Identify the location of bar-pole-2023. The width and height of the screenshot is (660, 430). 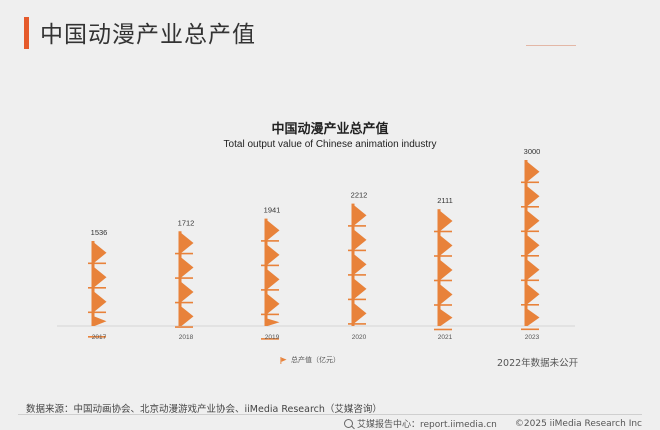
(526, 243).